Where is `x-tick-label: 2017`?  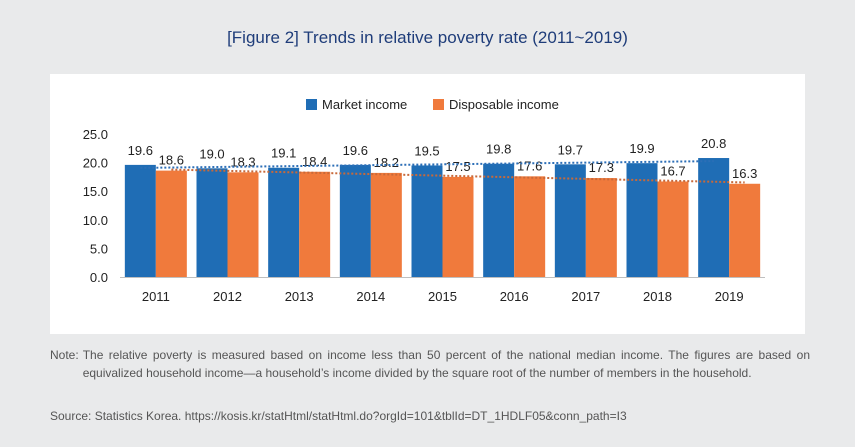
x-tick-label: 2017 is located at coordinates (585, 296).